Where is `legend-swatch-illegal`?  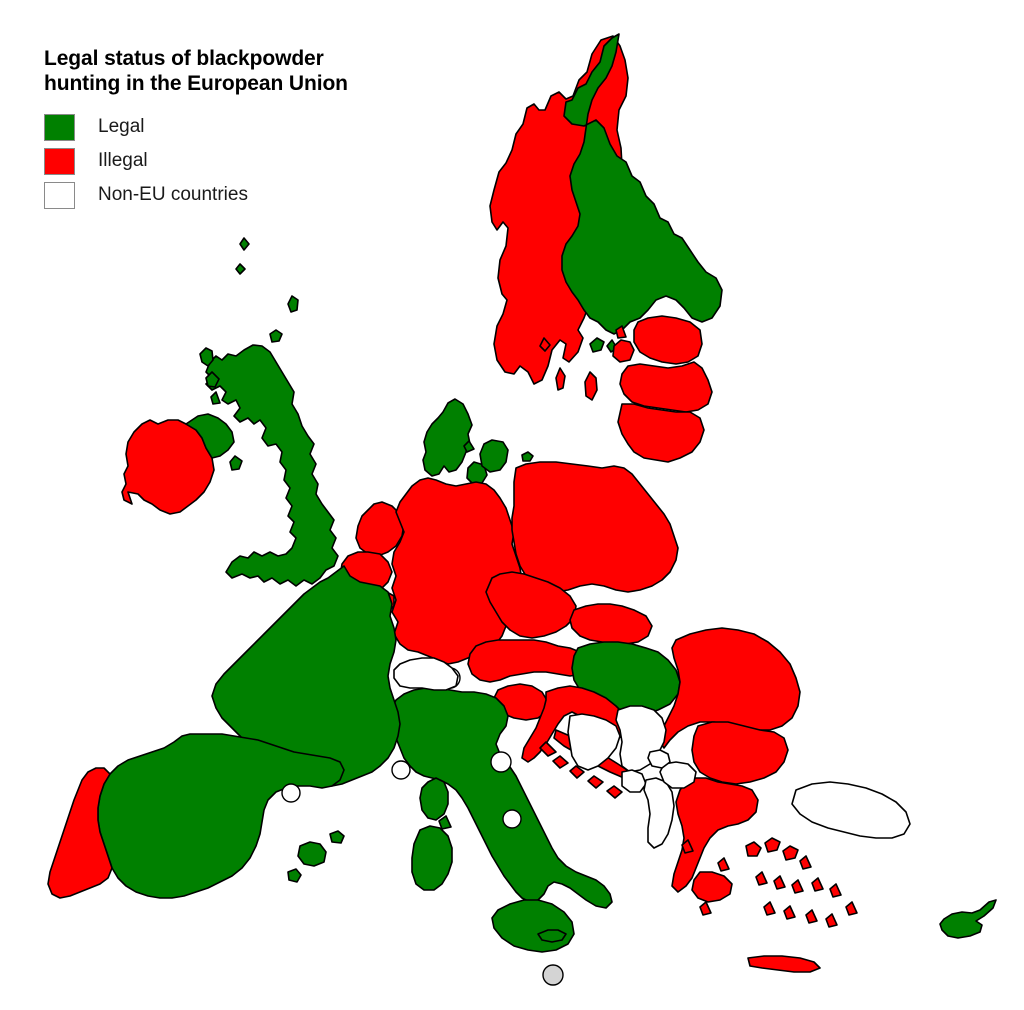
legend-swatch-illegal is located at coordinates (59, 161).